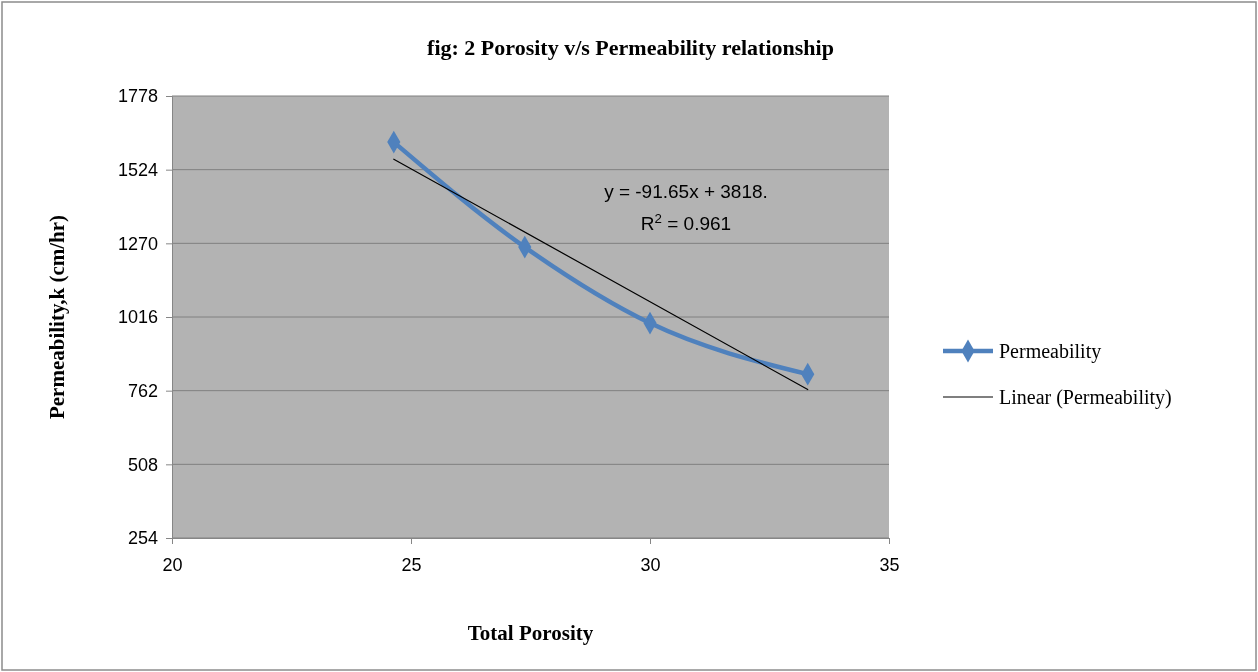 This screenshot has height=672, width=1258. Describe the element at coordinates (142, 538) in the screenshot. I see `y-tick-label: 254` at that location.